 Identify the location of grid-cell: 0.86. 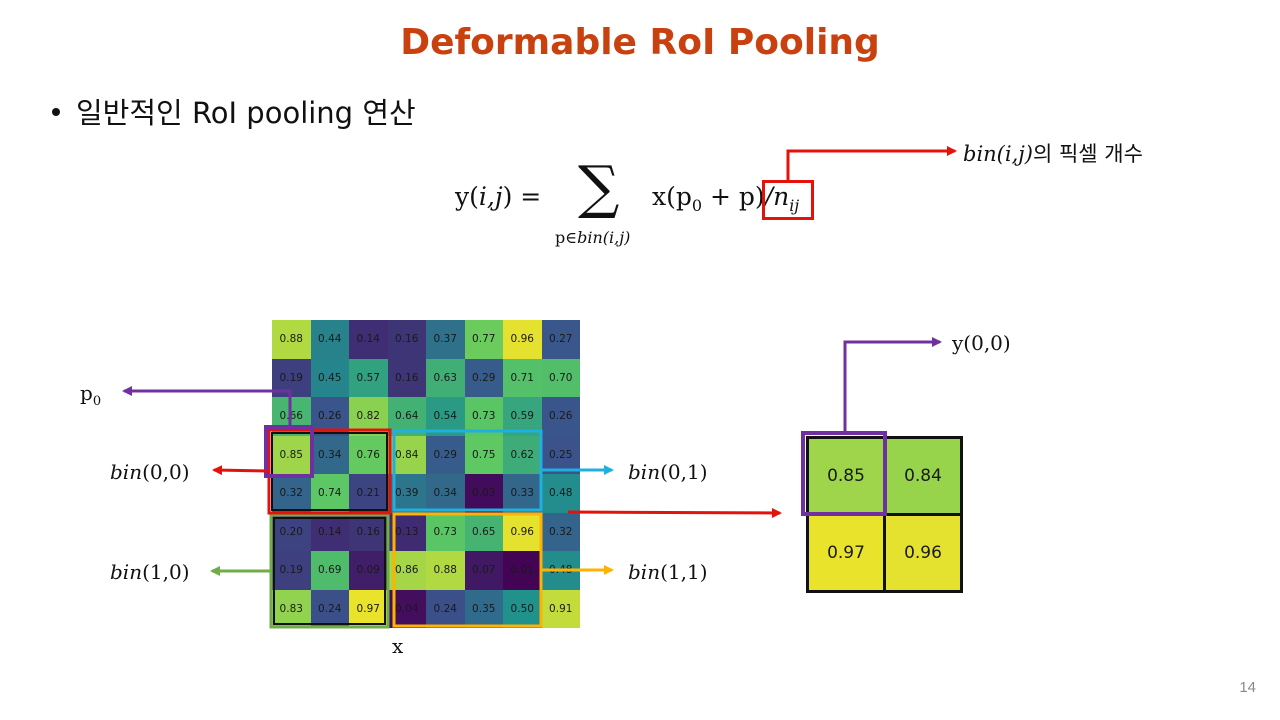
(406, 570).